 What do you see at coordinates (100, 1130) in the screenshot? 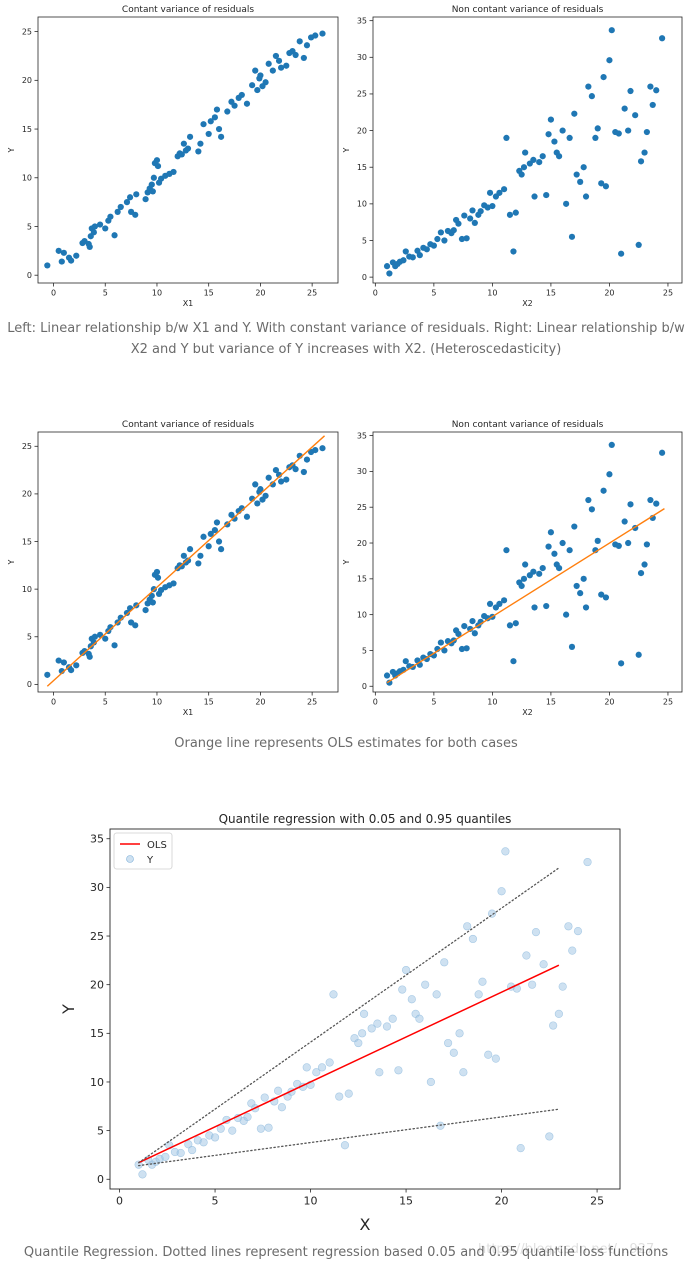
I see `y-tick-label: 5` at bounding box center [100, 1130].